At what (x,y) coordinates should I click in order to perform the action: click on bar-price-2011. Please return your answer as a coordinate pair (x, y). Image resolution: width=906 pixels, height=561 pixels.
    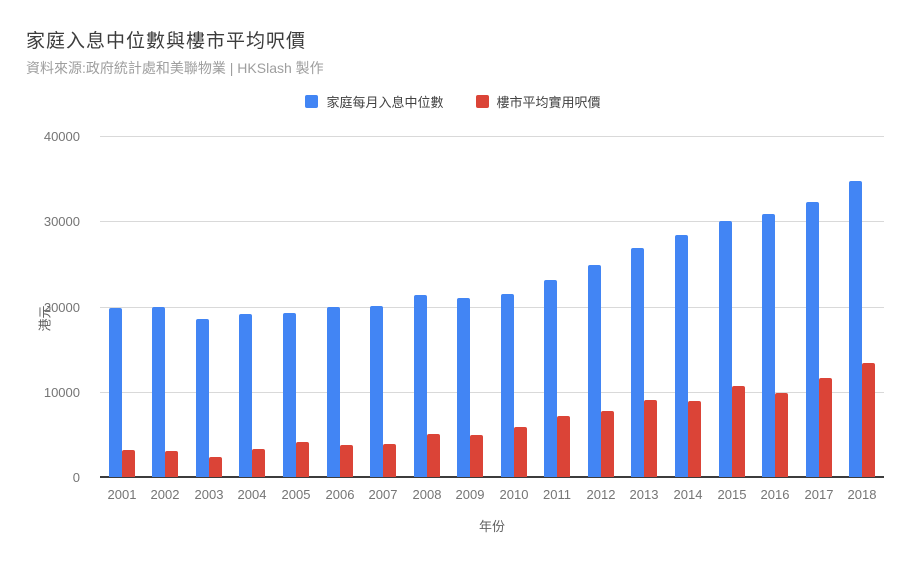
    Looking at the image, I should click on (563, 446).